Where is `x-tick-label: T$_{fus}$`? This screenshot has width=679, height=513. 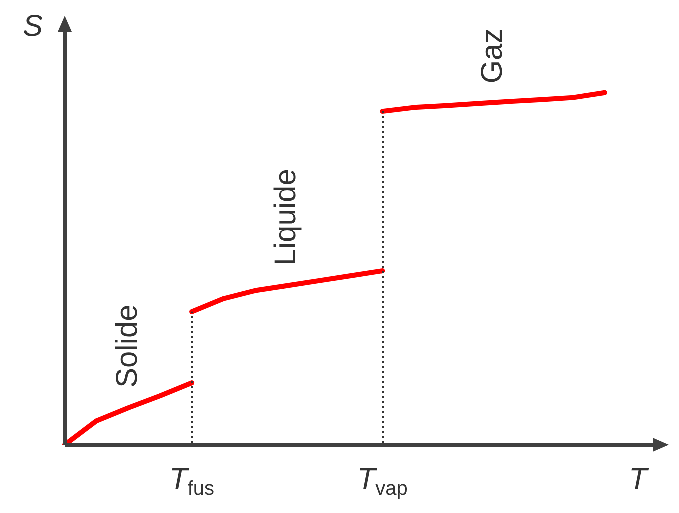 x-tick-label: T$_{fus}$ is located at coordinates (192, 481).